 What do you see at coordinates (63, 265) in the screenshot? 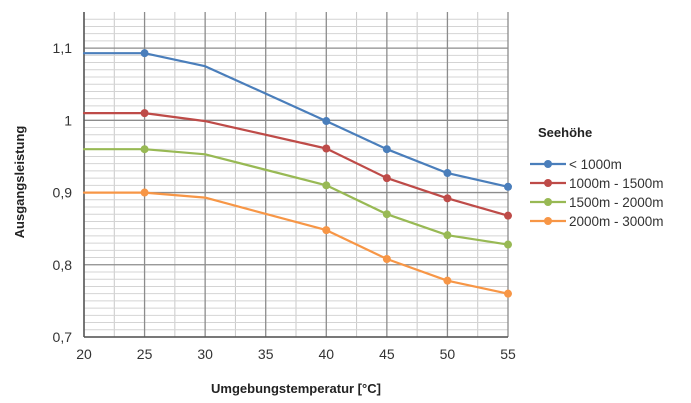
I see `y-tick-label: 0,8` at bounding box center [63, 265].